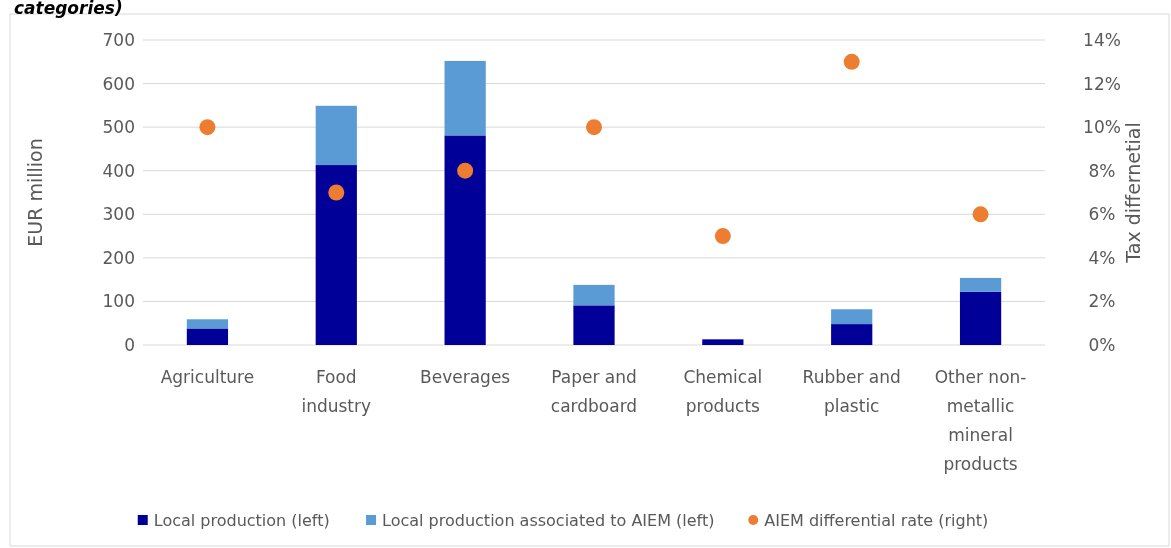 Image resolution: width=1171 pixels, height=548 pixels. Describe the element at coordinates (1102, 83) in the screenshot. I see `y2-tick-label: 12%` at that location.